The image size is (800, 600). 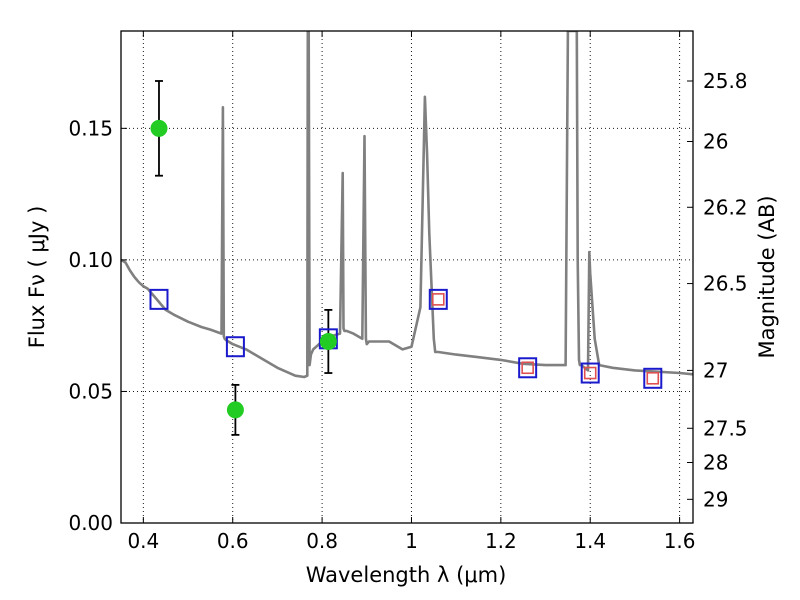 What do you see at coordinates (715, 370) in the screenshot?
I see `y2-tick-label: 27` at bounding box center [715, 370].